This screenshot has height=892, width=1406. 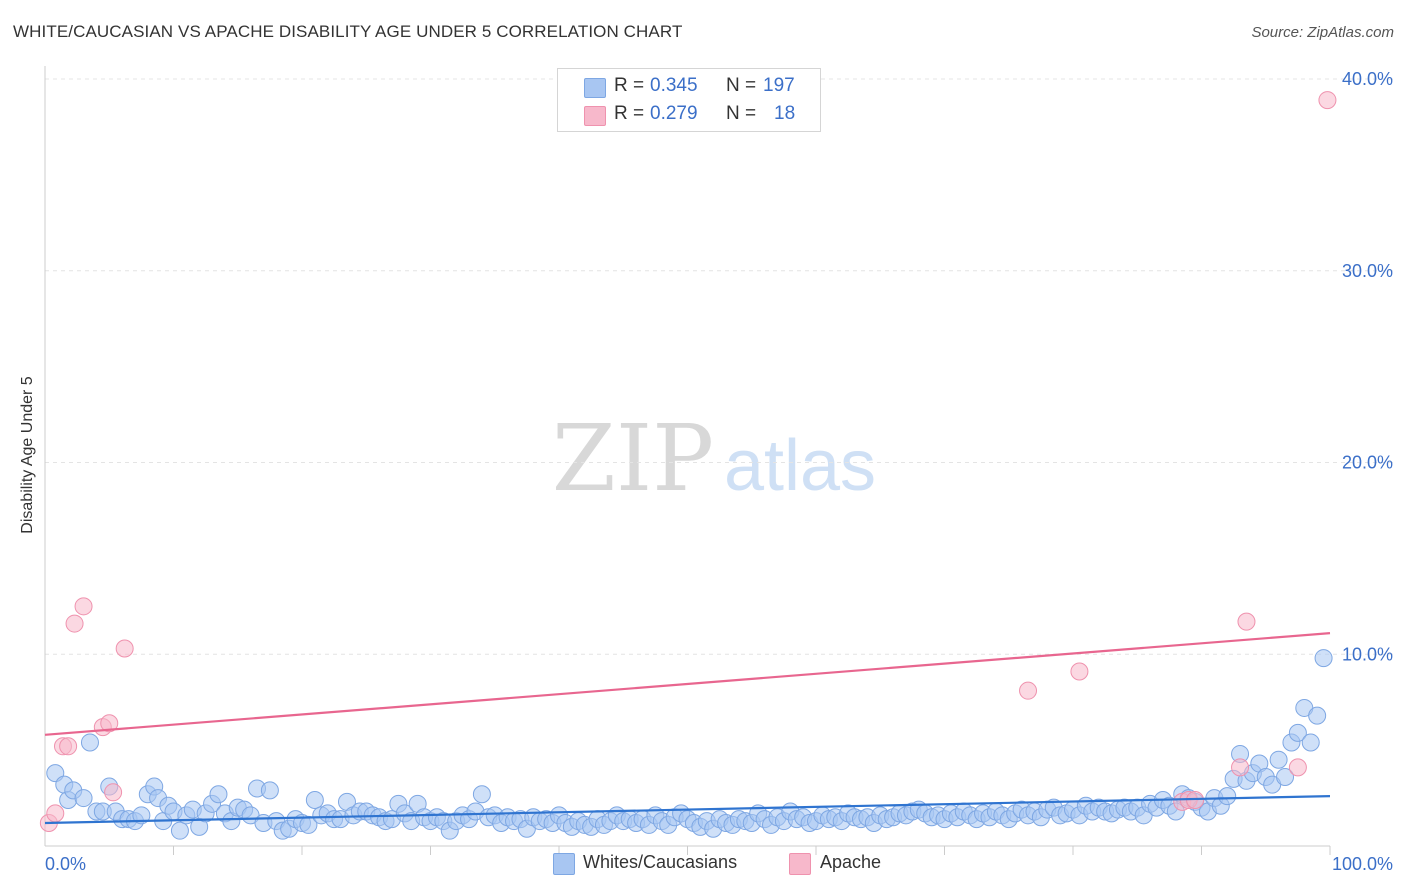 I want to click on stats-swatch-whites, so click(x=595, y=88).